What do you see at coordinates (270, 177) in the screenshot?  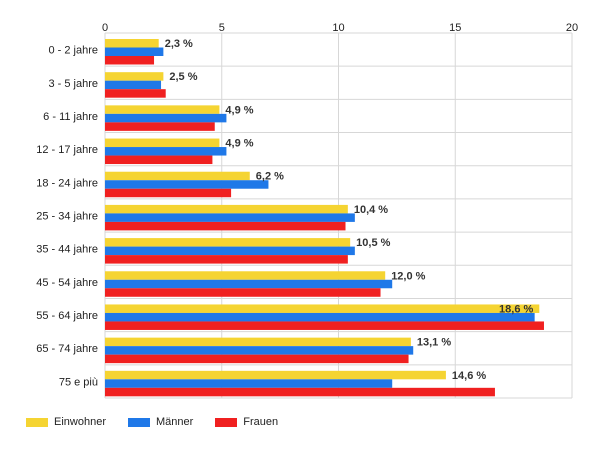 I see `data-label: 6,2 %` at bounding box center [270, 177].